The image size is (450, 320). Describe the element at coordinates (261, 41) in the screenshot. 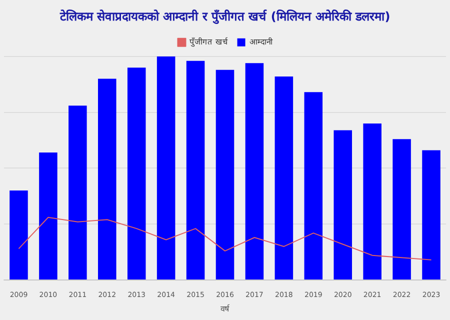

I see `legend-label: आम्दानी` at that location.